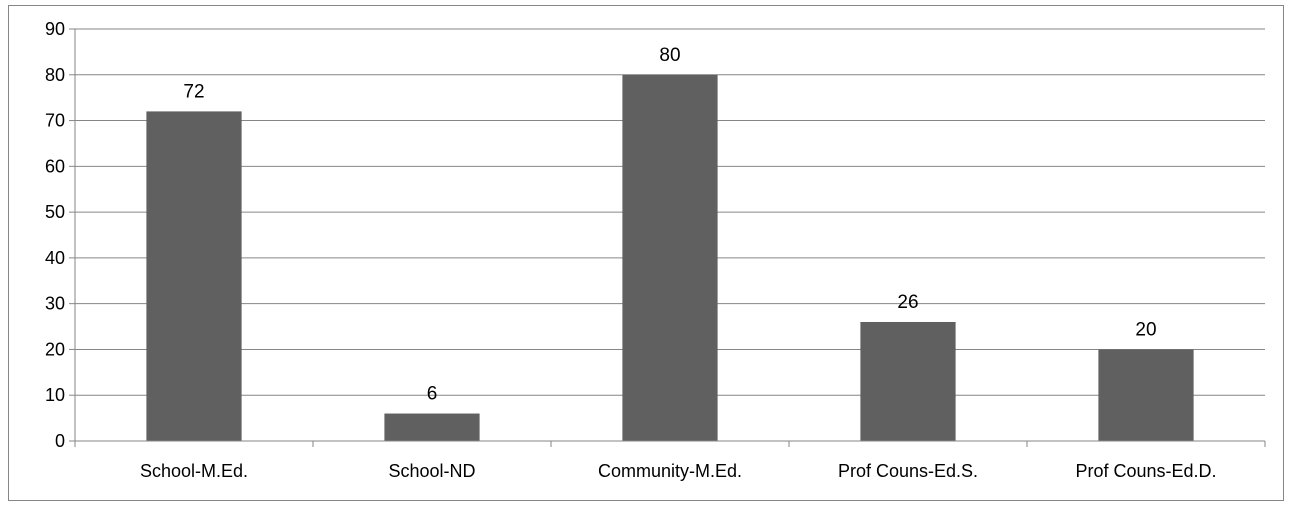 The image size is (1293, 509). I want to click on data-label: 72, so click(193, 91).